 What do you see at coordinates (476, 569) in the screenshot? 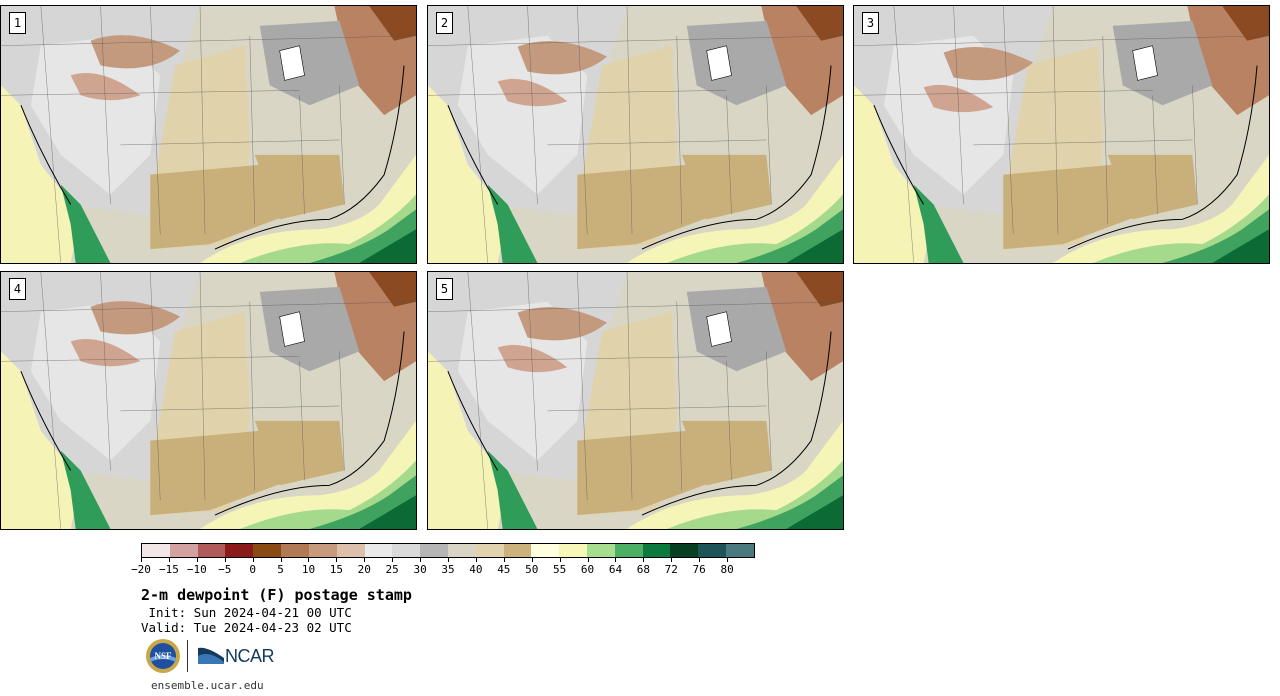
I see `colorbar-tick-label: 40` at bounding box center [476, 569].